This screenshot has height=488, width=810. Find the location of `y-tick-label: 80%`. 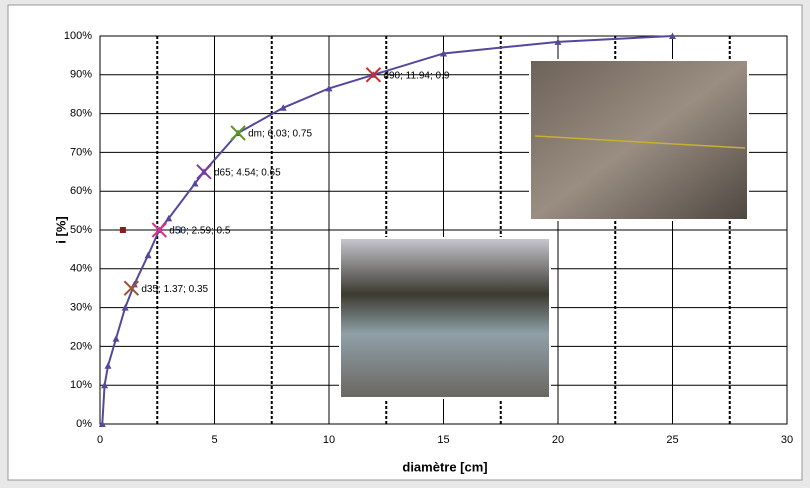

y-tick-label: 80% is located at coordinates (81, 114).